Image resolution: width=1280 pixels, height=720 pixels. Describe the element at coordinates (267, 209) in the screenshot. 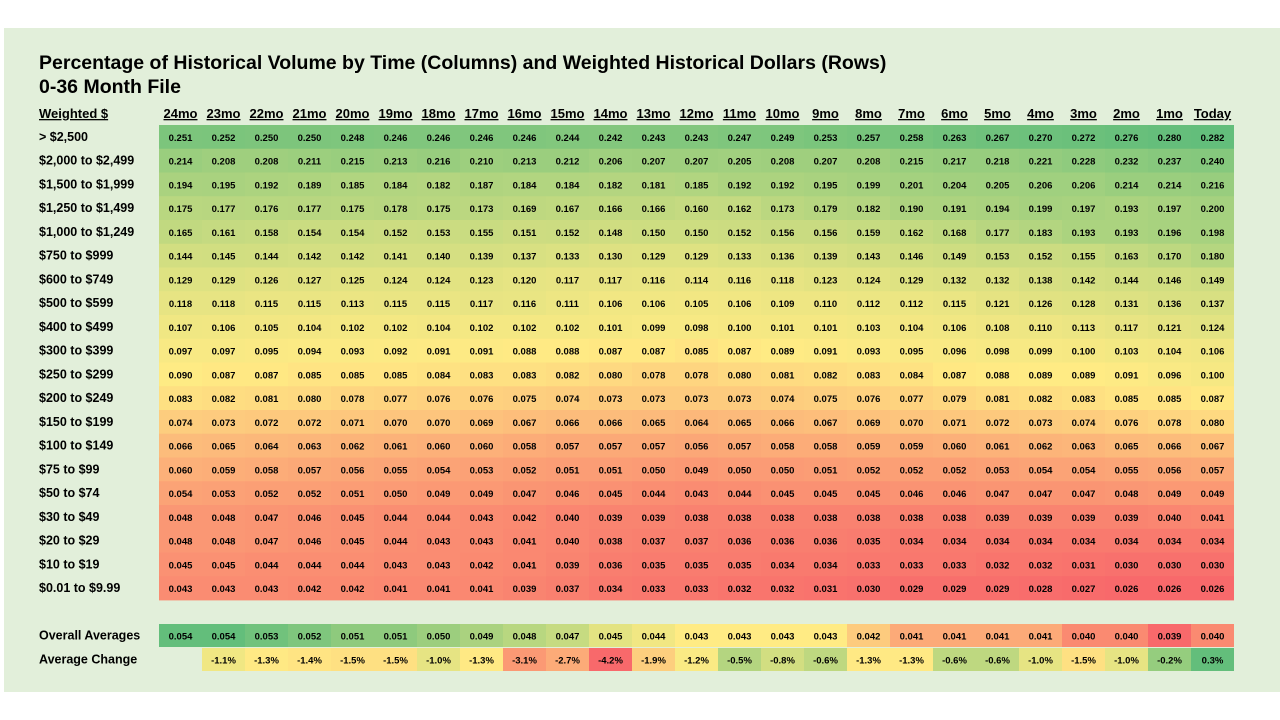

I see `cell-value: 0.176` at that location.